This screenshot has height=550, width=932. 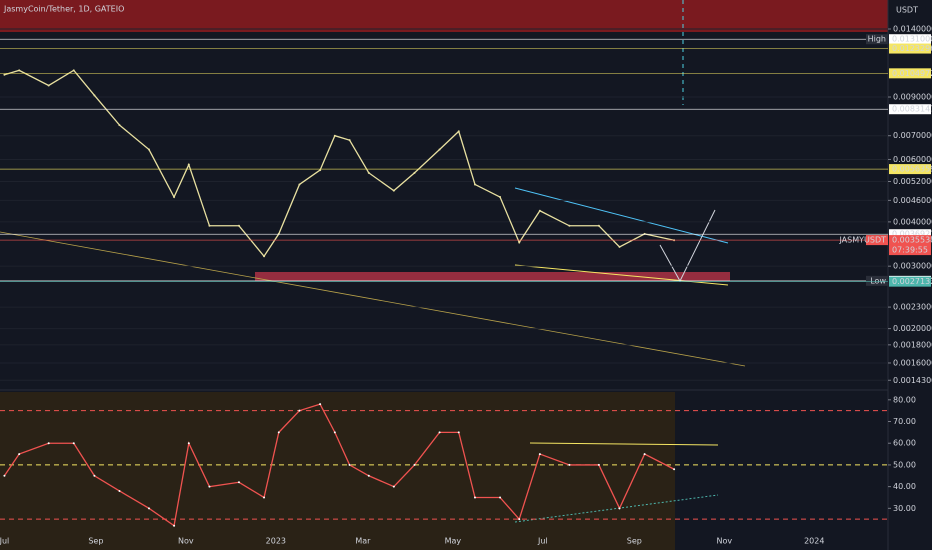 What do you see at coordinates (453, 541) in the screenshot?
I see `x-tick-label: May` at bounding box center [453, 541].